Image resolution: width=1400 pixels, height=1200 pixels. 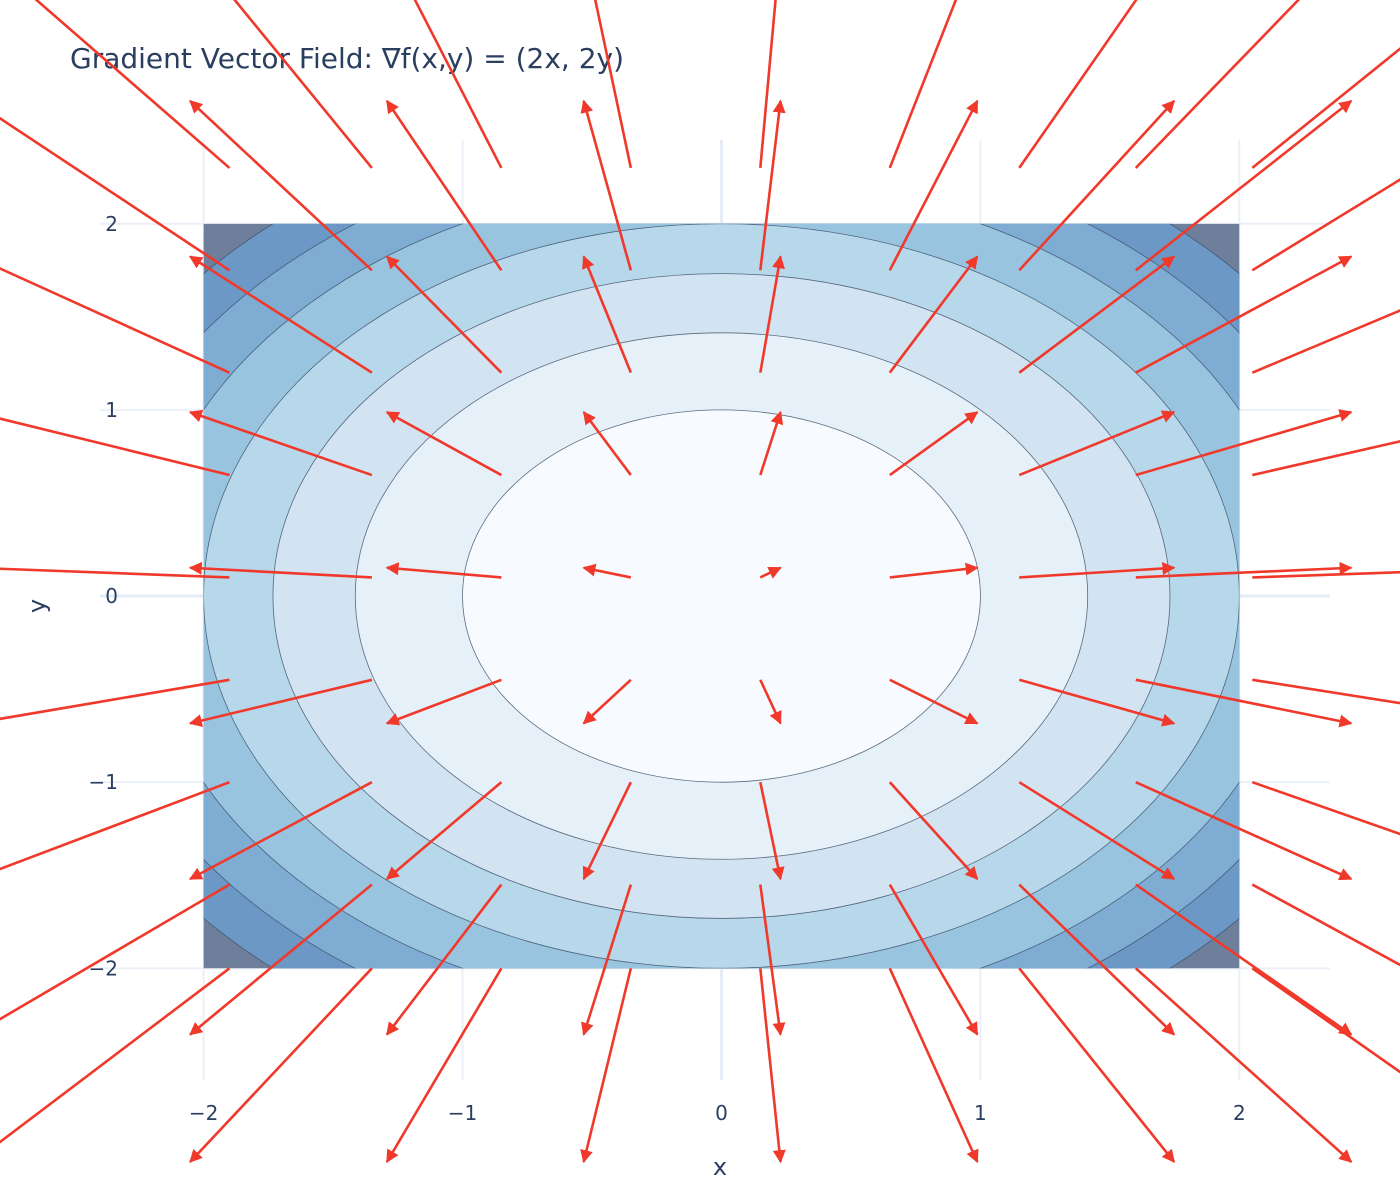 I want to click on x-tick-label: 1, so click(x=980, y=1113).